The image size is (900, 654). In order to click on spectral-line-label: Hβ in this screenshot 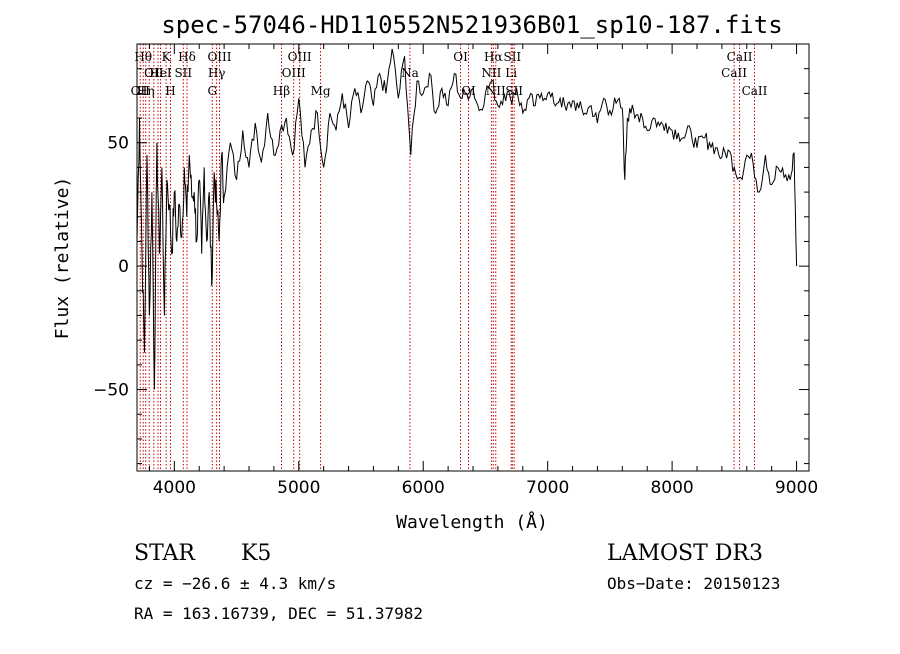, I will do `click(281, 91)`.